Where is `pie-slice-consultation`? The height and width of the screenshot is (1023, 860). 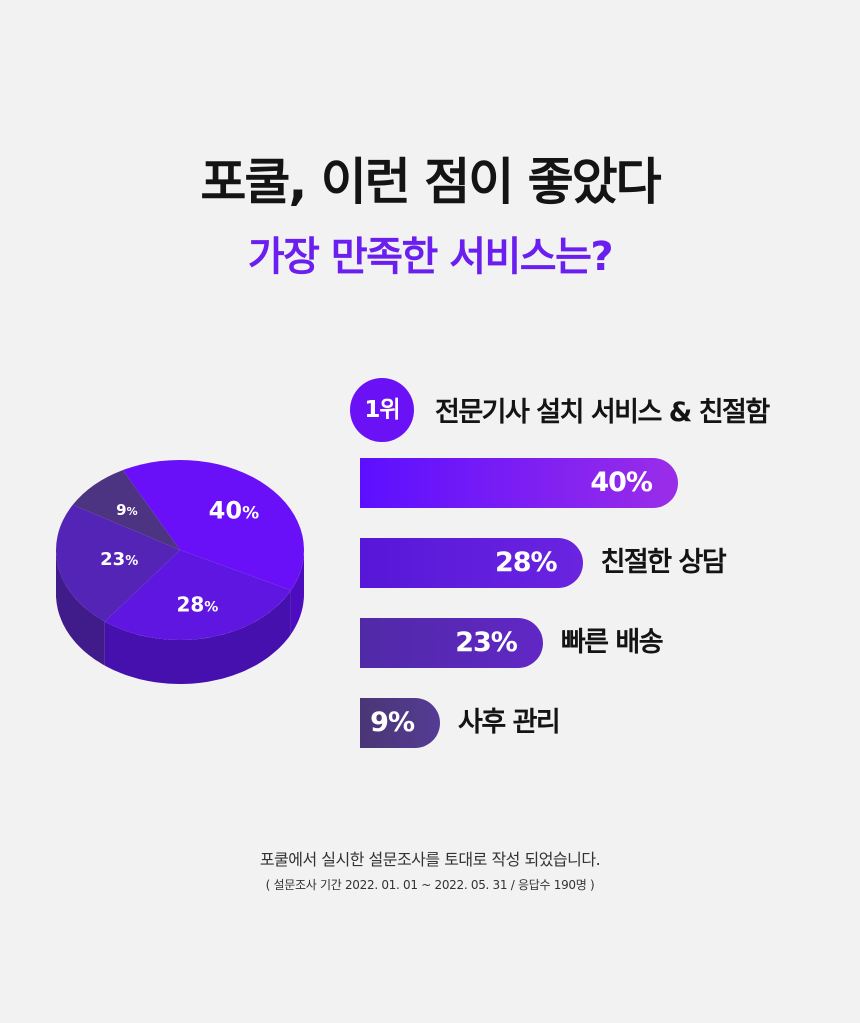 pie-slice-consultation is located at coordinates (197, 595).